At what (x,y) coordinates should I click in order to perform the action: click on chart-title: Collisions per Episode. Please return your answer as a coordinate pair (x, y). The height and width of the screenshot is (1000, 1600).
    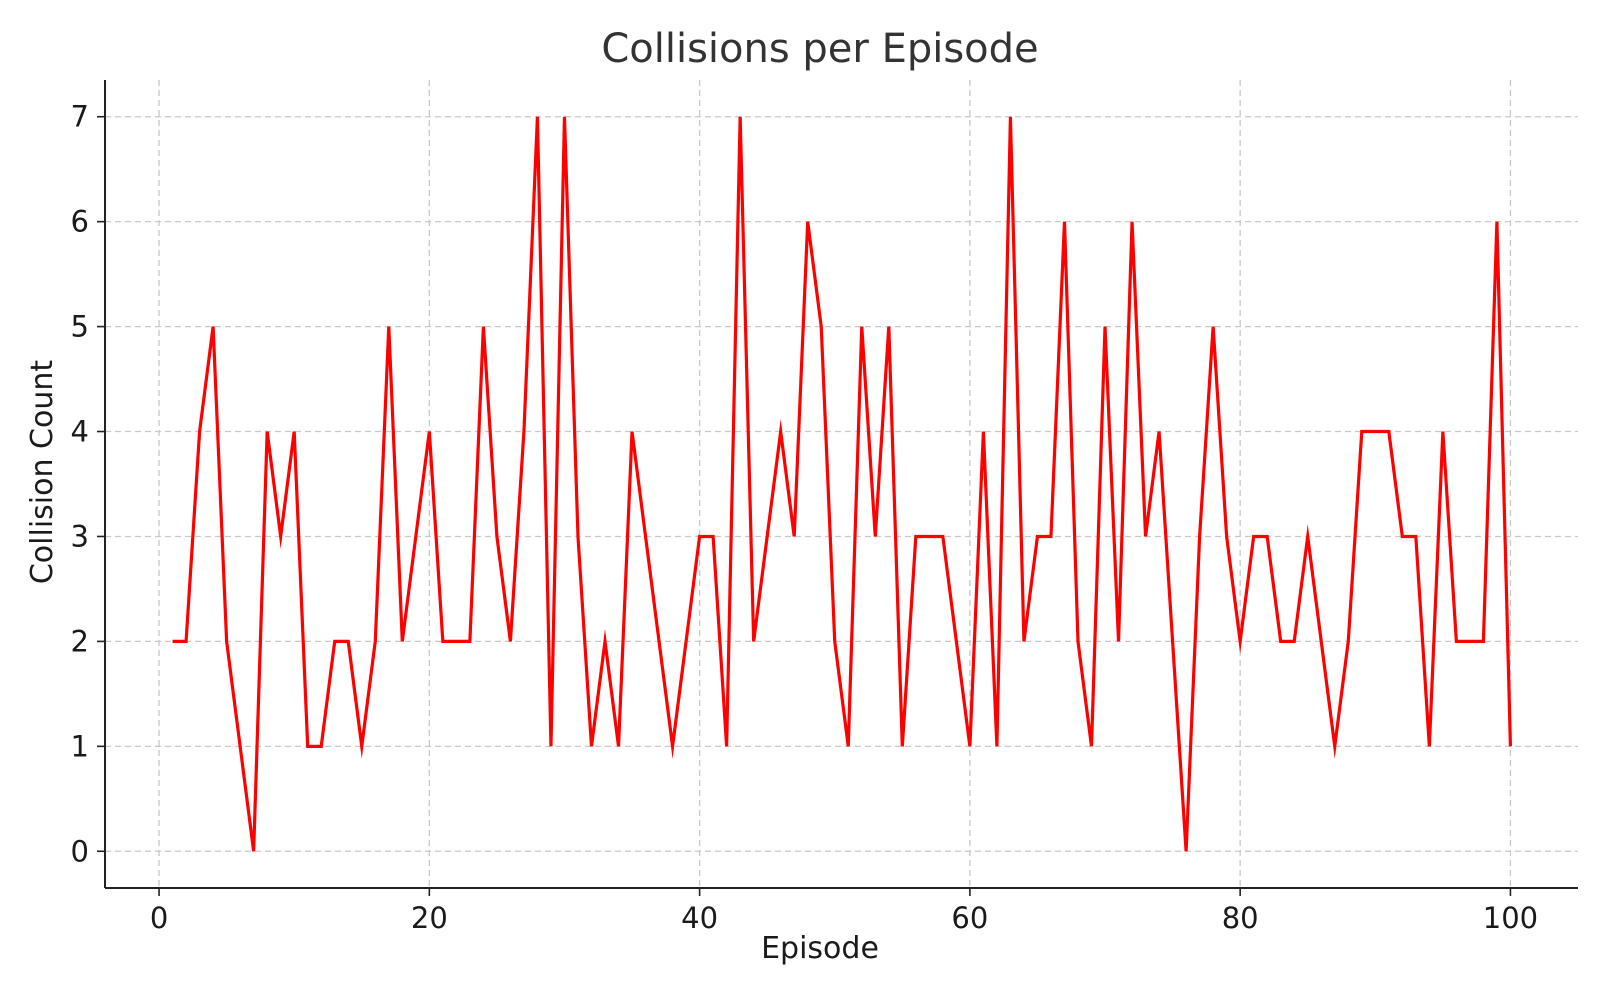
    Looking at the image, I should click on (819, 49).